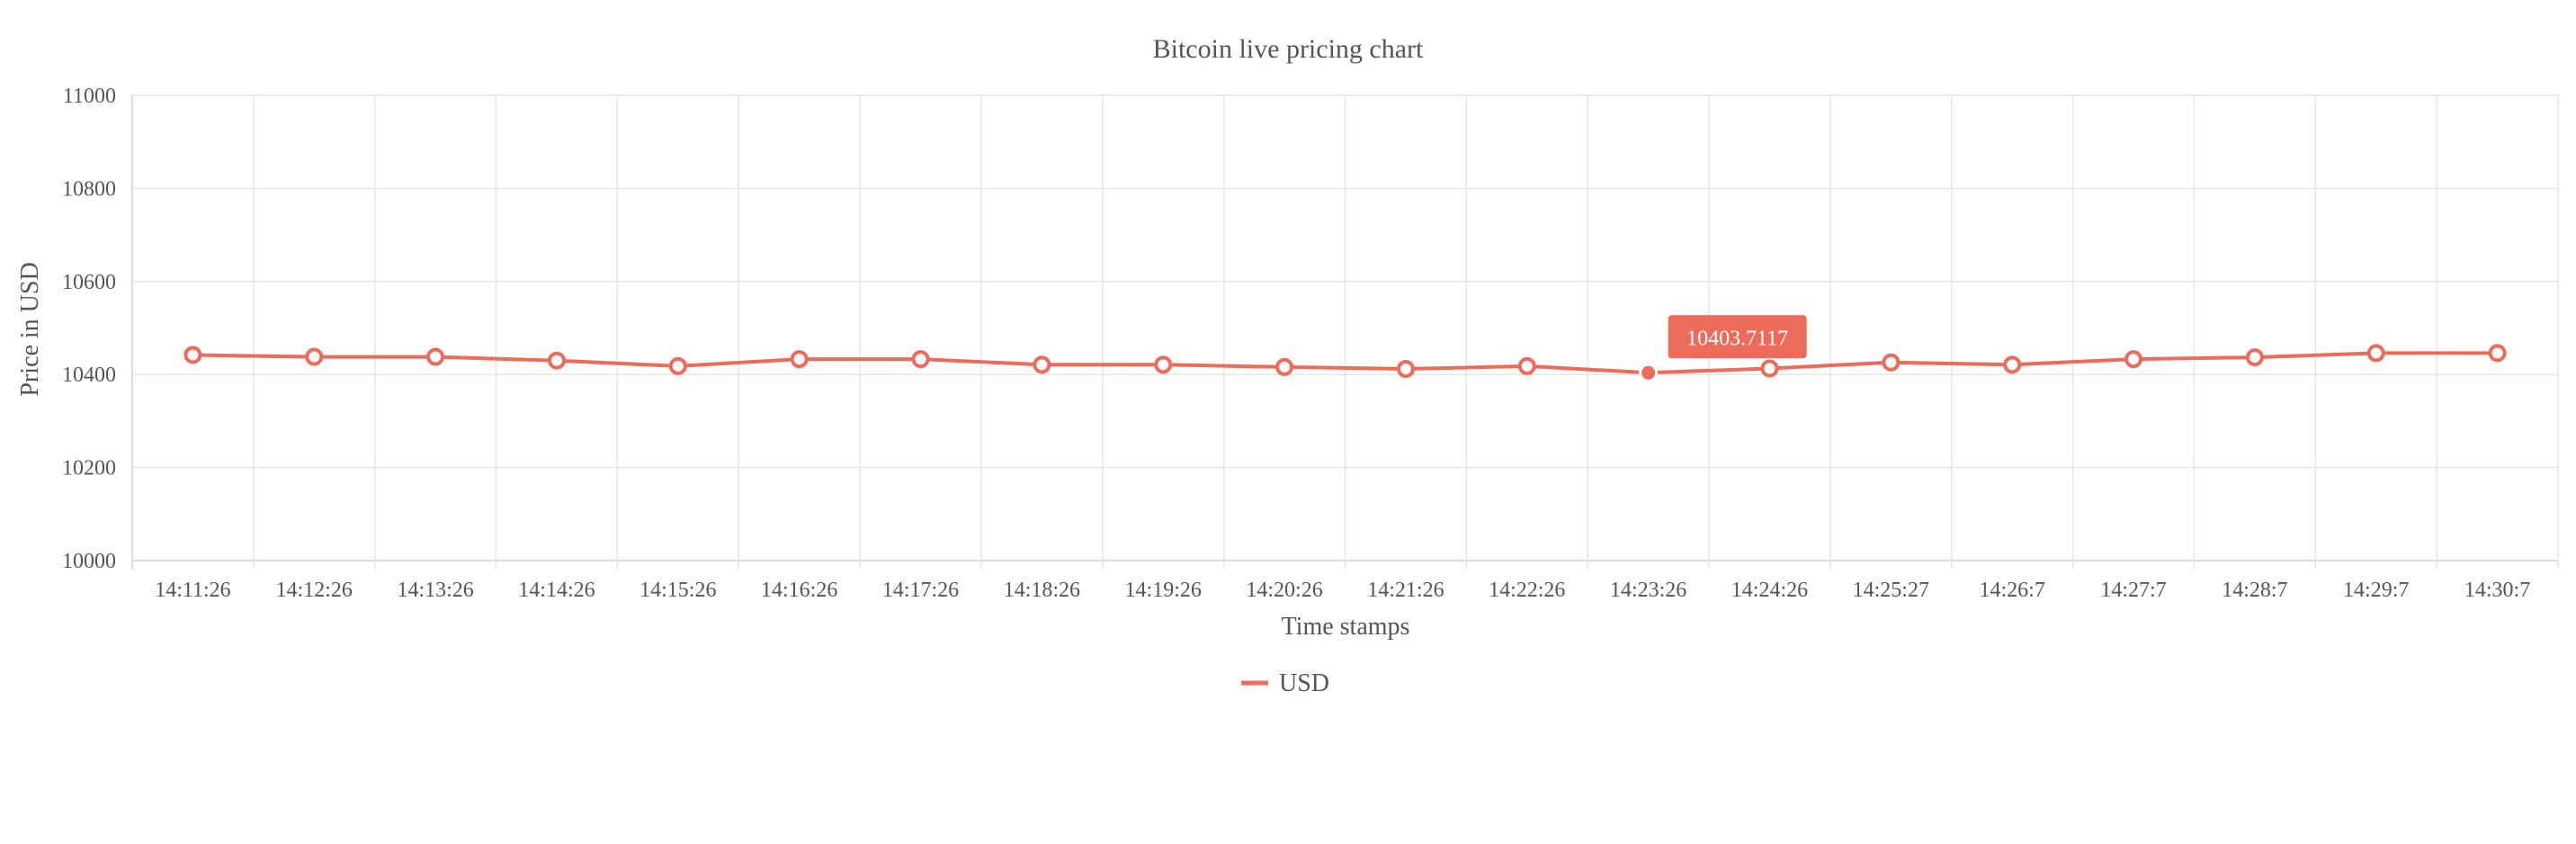 This screenshot has width=2576, height=844. I want to click on legend: USD, so click(1285, 683).